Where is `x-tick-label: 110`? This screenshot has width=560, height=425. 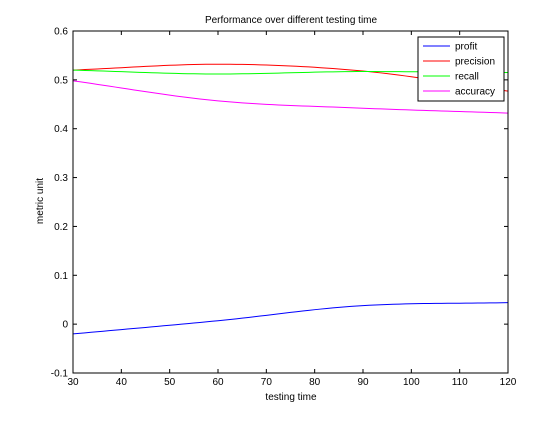
x-tick-label: 110 is located at coordinates (460, 382).